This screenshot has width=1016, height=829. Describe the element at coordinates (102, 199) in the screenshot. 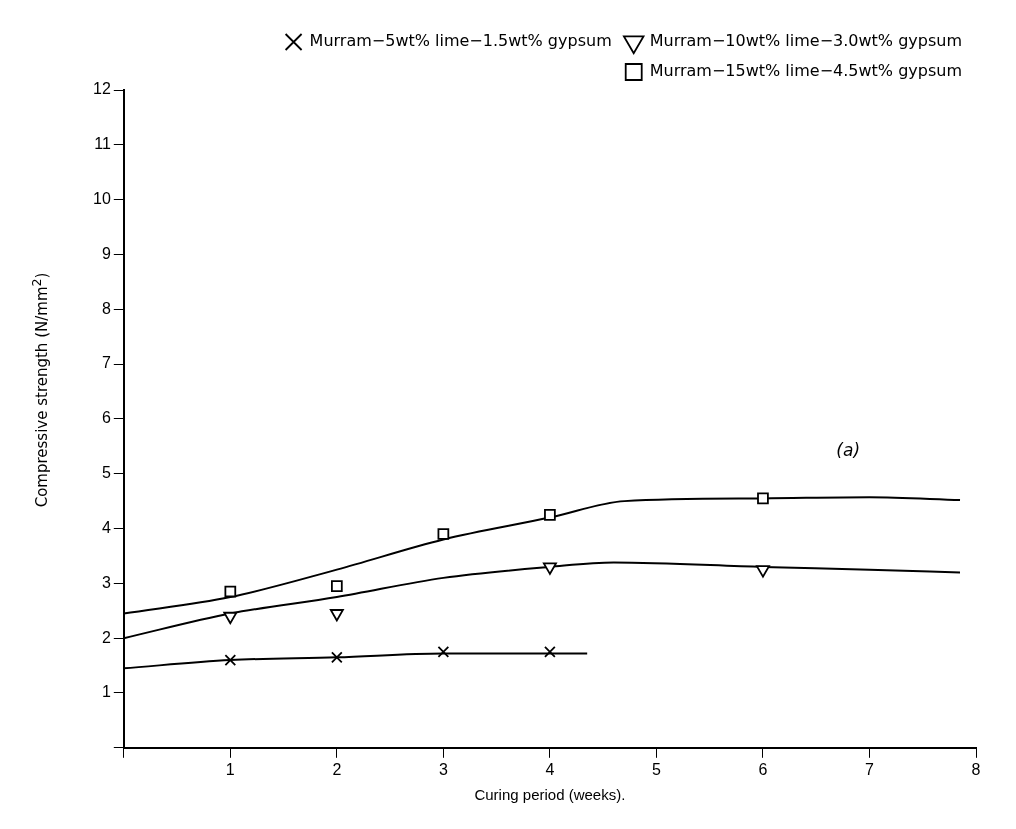

I see `y-tick-label: 10` at that location.